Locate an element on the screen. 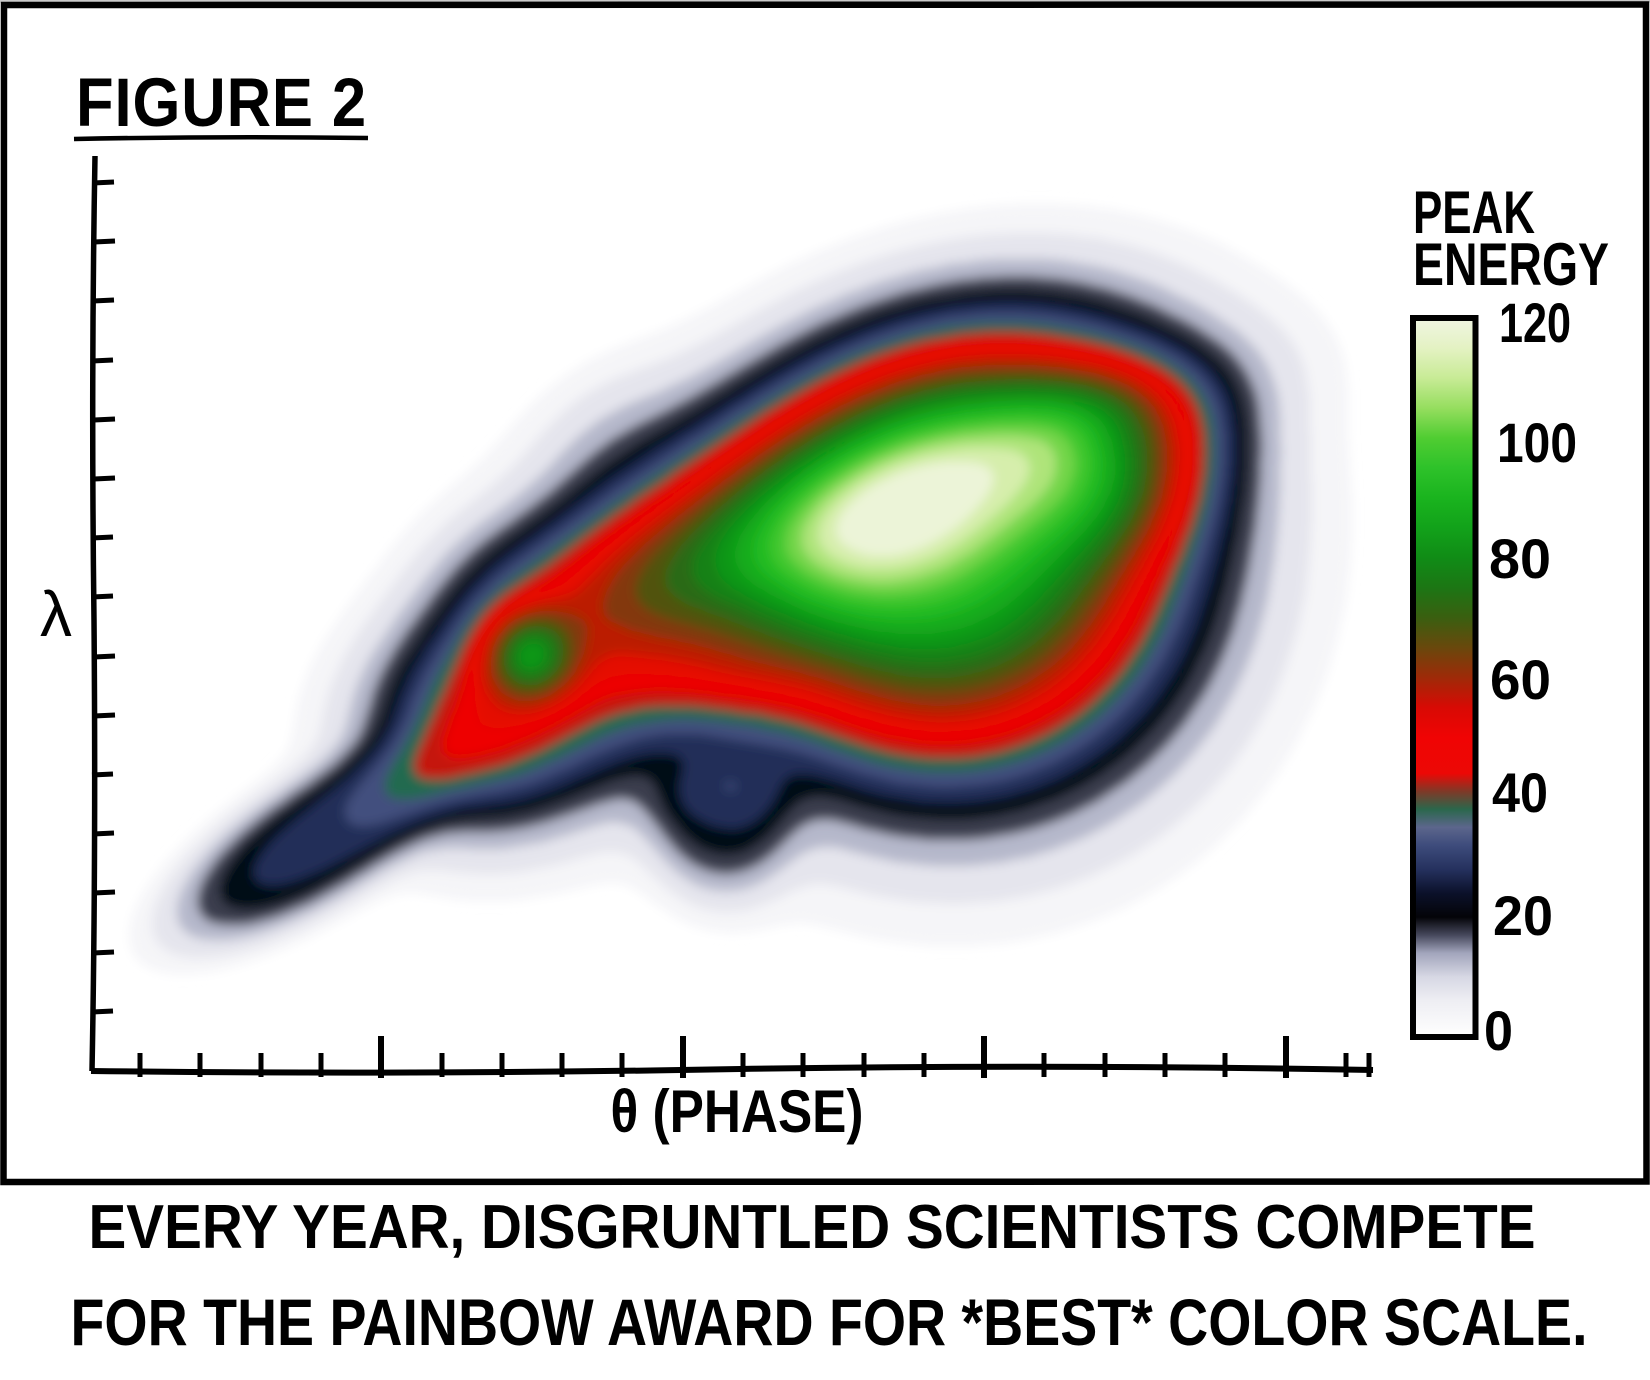  svg-text: 40 is located at coordinates (1520, 792).